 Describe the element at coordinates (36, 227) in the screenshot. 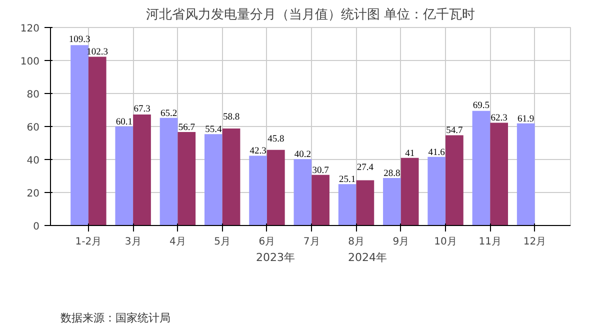

I see `y-tick-label: 0` at that location.